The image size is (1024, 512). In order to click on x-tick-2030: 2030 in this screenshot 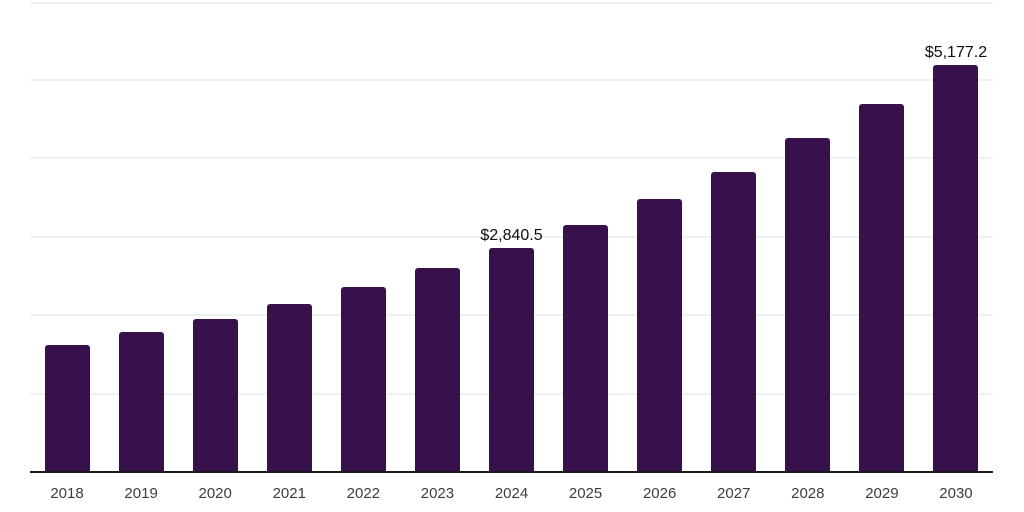, I will do `click(956, 493)`.